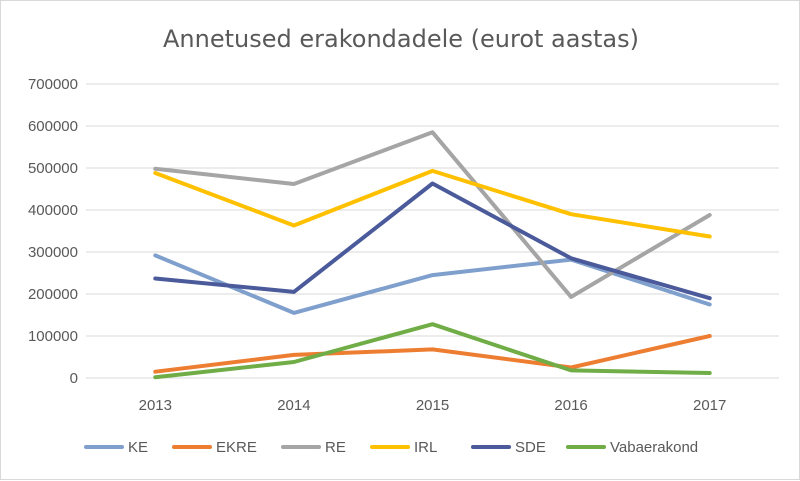  What do you see at coordinates (155, 405) in the screenshot?
I see `x-tick-label: 2013` at bounding box center [155, 405].